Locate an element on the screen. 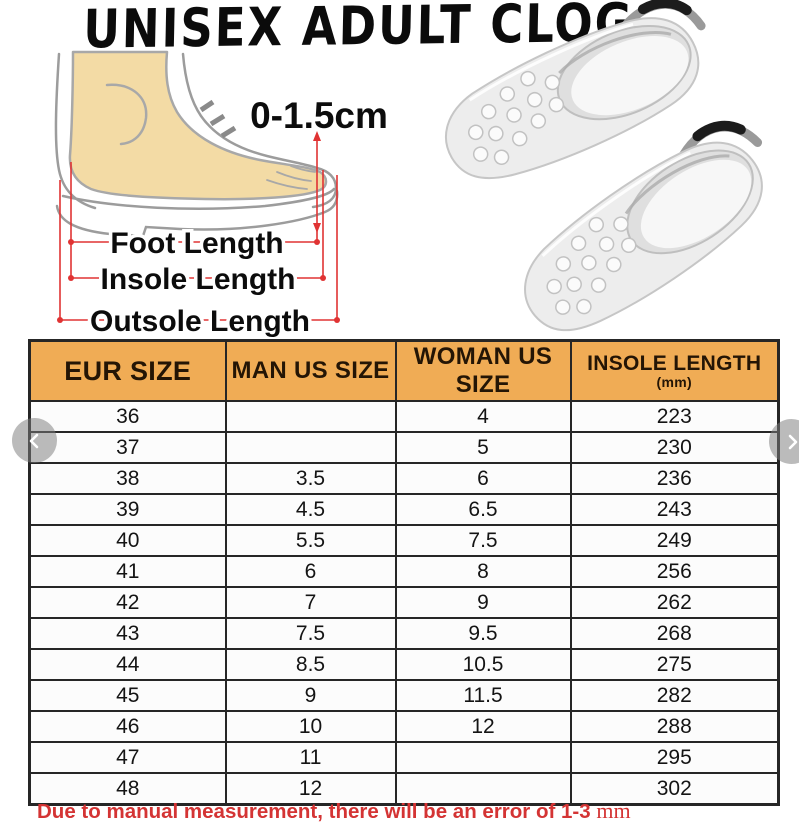  table-row: 47 11 295 is located at coordinates (404, 757).